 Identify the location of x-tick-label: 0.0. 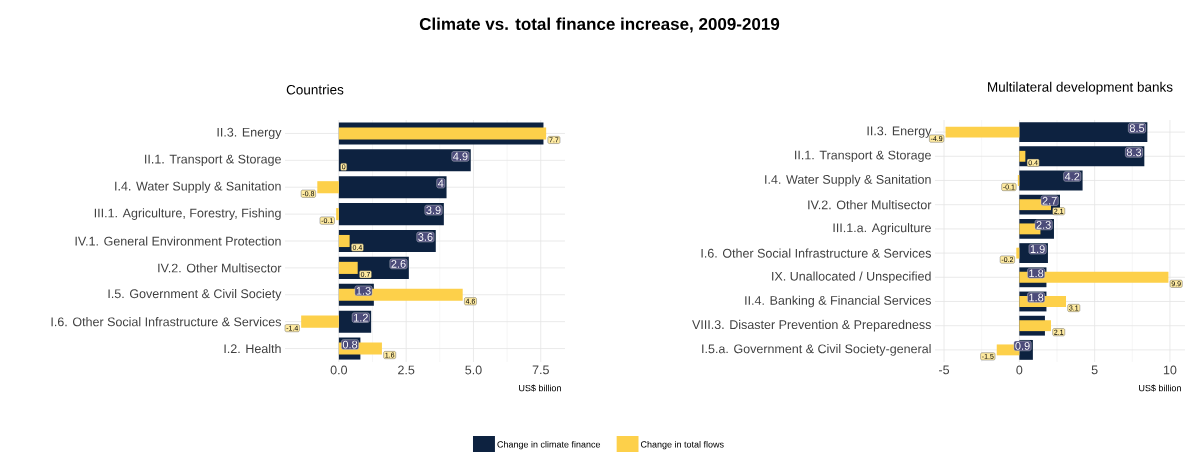
(339, 370).